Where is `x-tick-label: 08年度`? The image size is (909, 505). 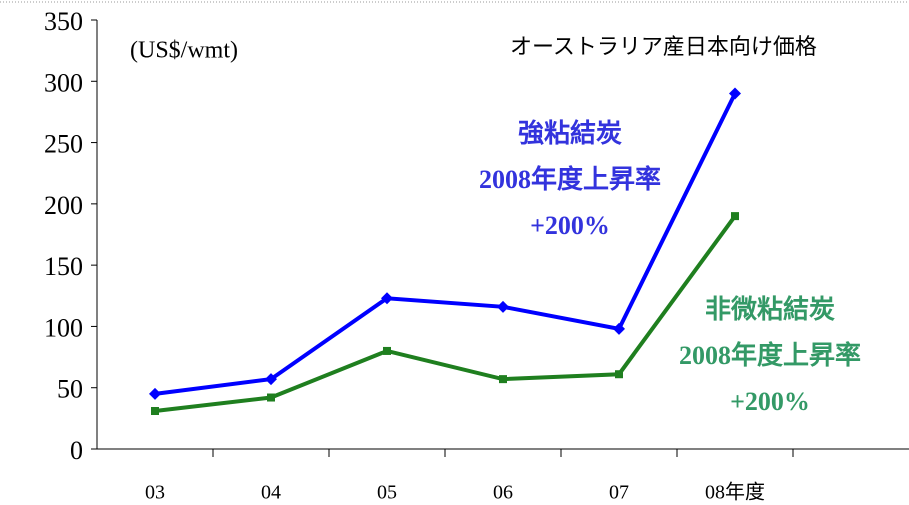
x-tick-label: 08年度 is located at coordinates (735, 492).